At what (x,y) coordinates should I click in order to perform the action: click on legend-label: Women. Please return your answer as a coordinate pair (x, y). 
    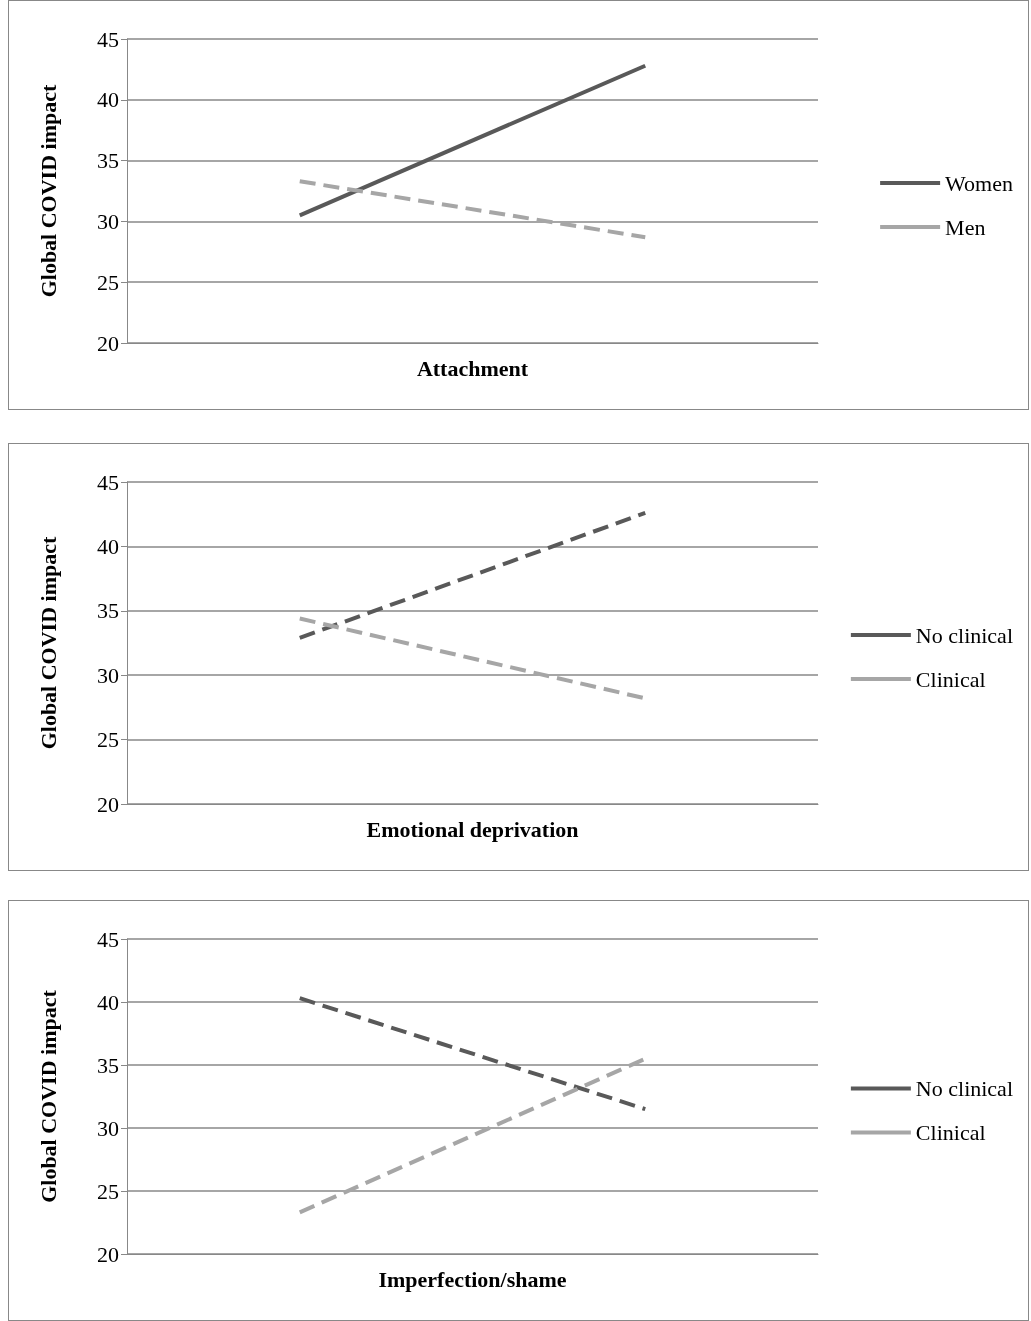
    Looking at the image, I should click on (979, 183).